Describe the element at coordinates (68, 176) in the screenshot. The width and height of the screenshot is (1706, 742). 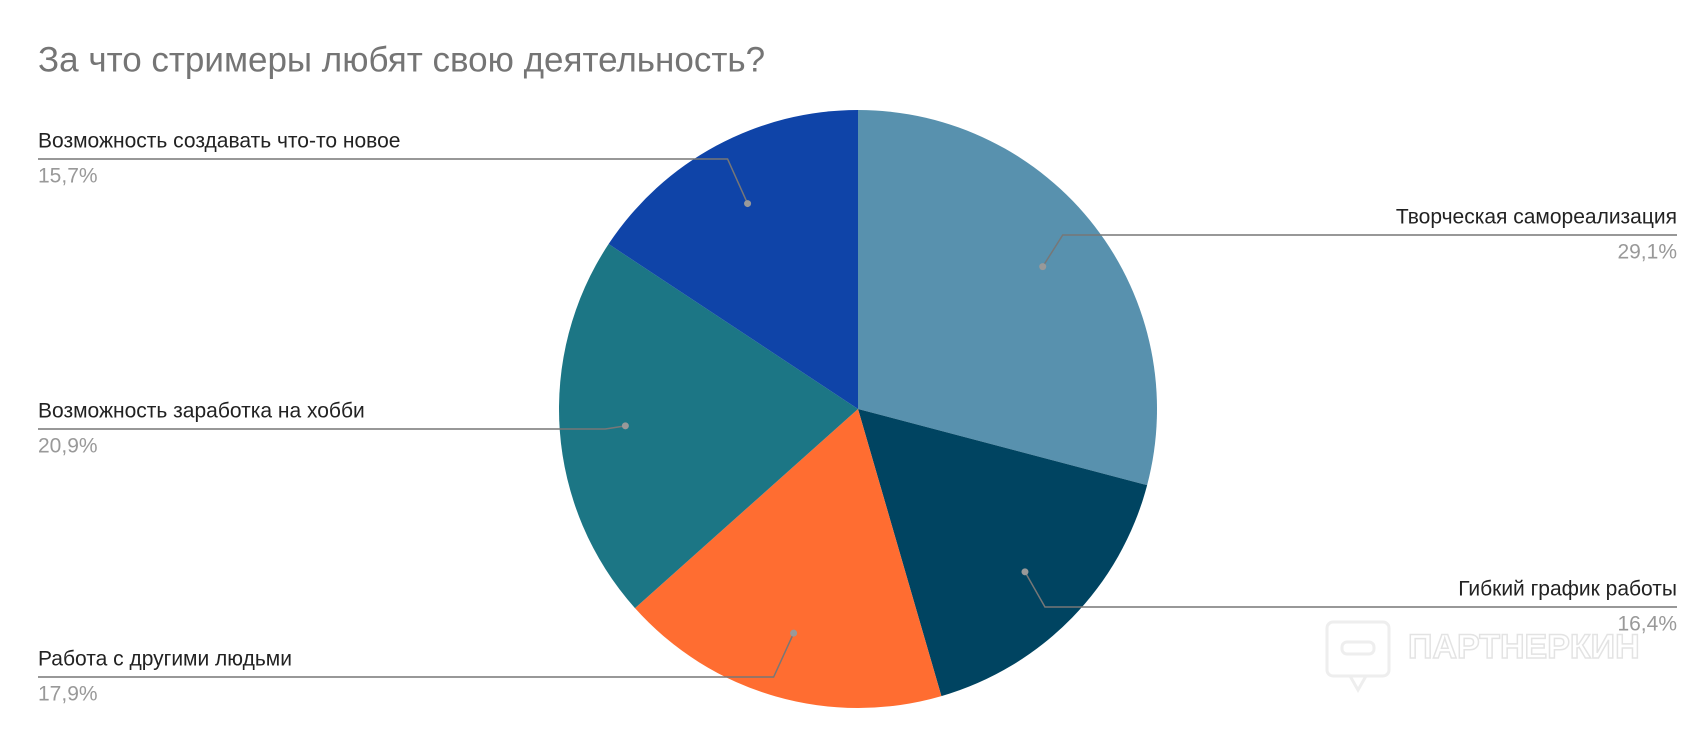
I see `value-label: 15,7%` at that location.